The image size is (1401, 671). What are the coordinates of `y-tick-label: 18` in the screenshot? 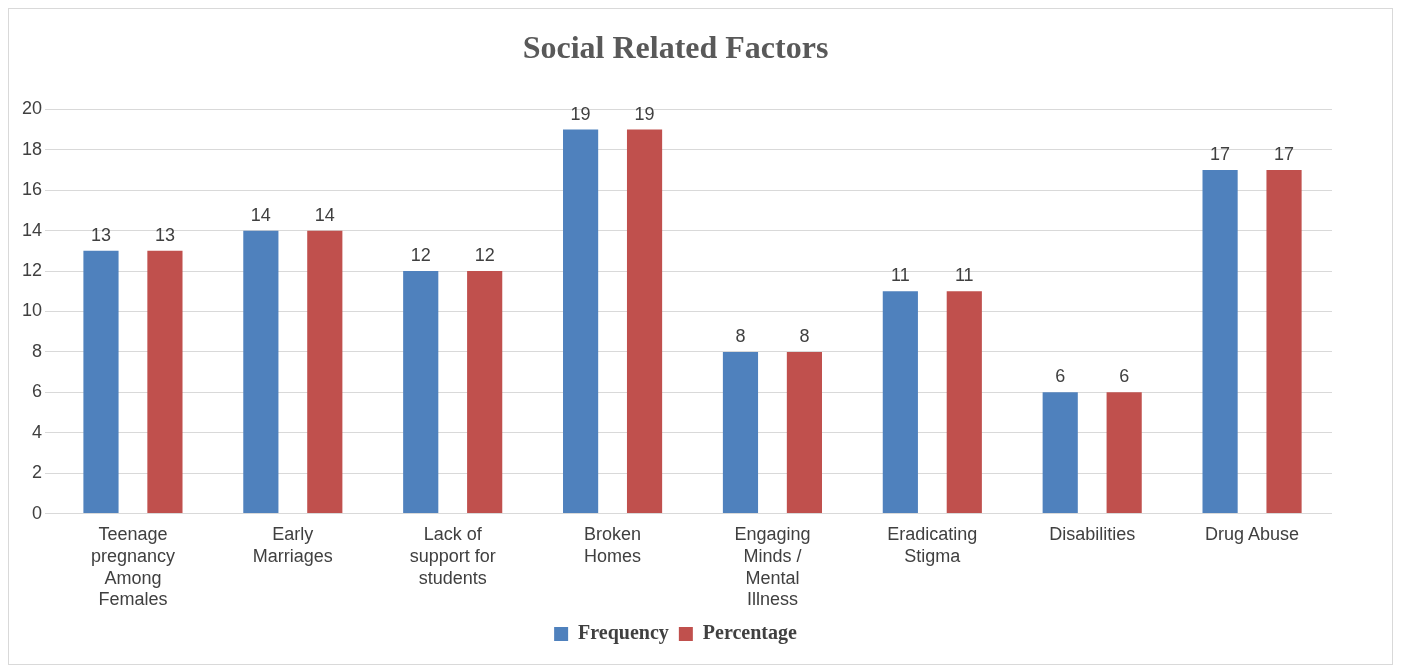 It's located at (32, 148).